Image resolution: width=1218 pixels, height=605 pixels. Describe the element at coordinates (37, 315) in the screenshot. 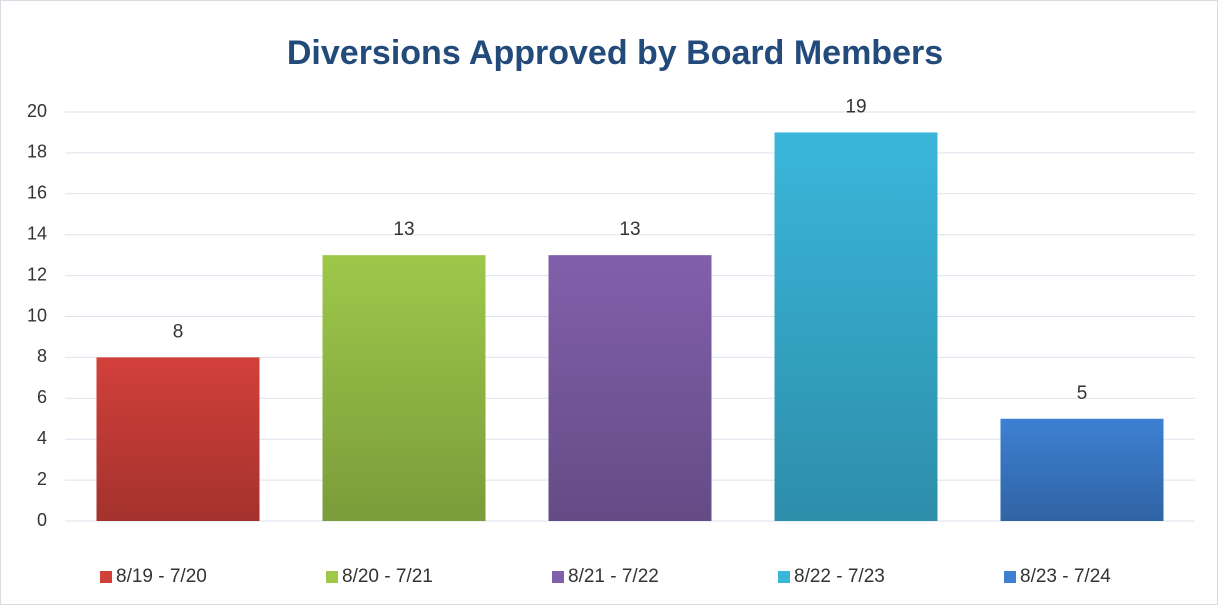

I see `y-tick-label: 10` at that location.